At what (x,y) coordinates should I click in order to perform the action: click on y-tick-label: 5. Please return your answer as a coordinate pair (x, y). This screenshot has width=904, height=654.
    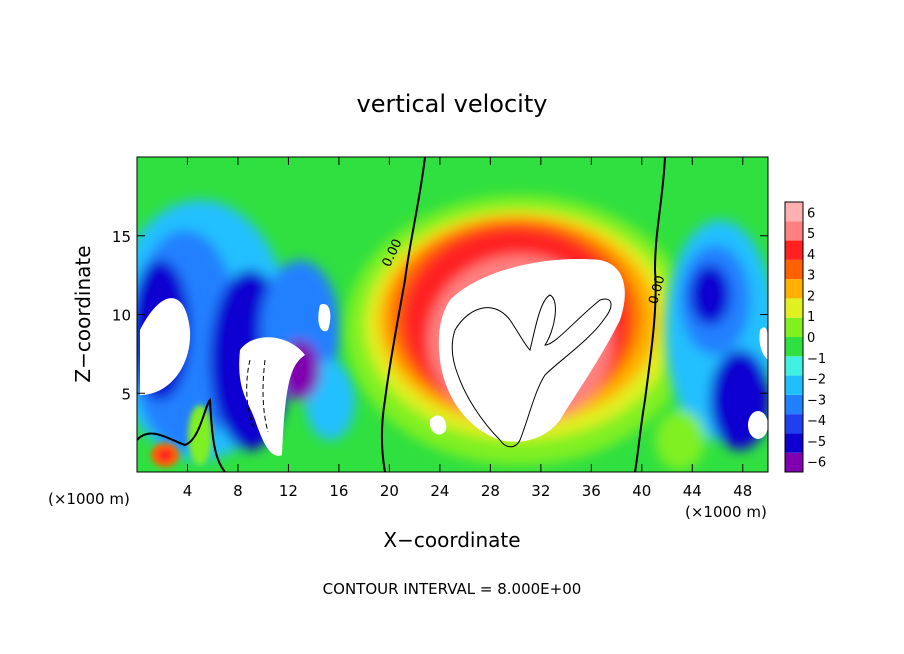
    Looking at the image, I should click on (126, 394).